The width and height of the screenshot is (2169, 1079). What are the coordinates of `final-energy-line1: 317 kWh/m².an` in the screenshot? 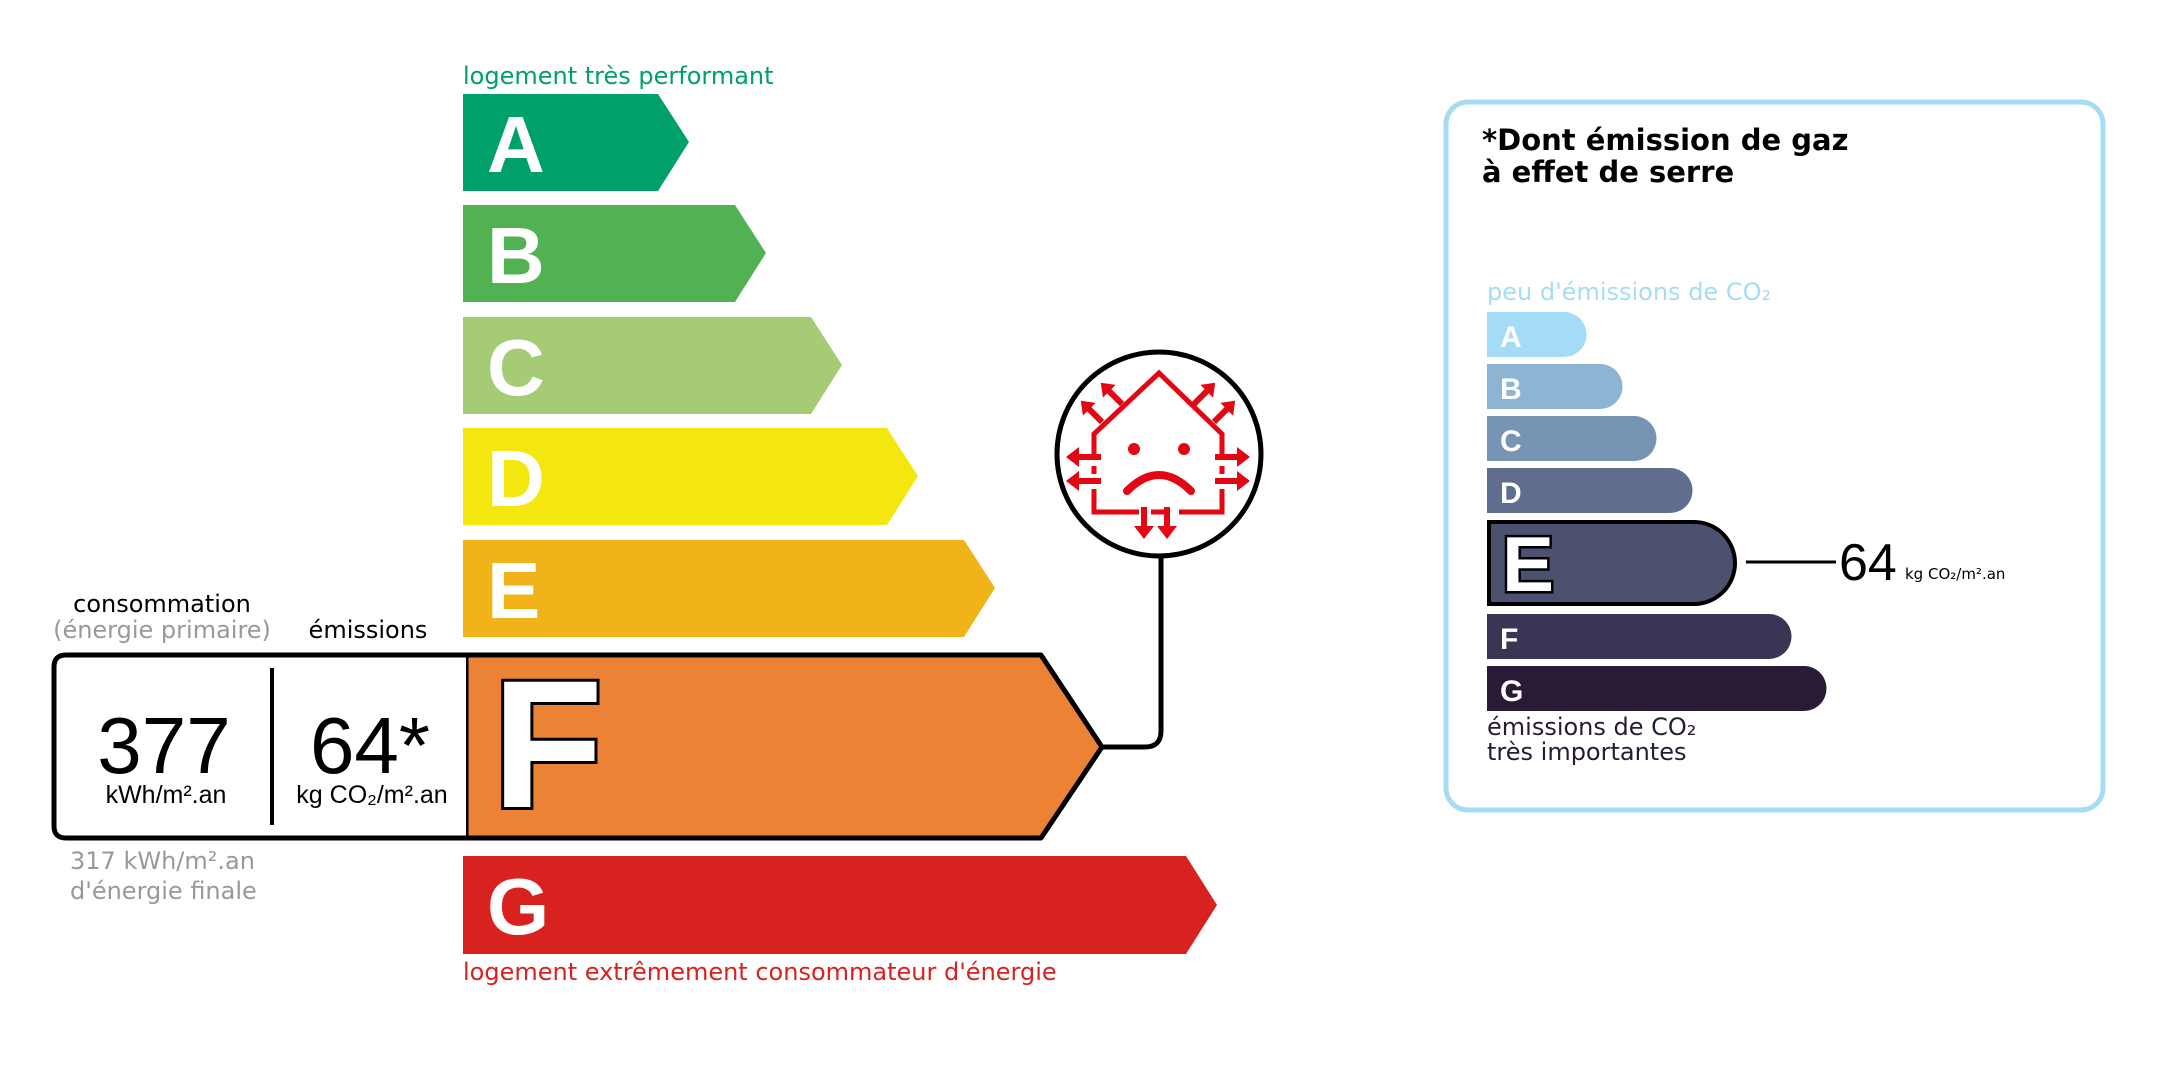 It's located at (162, 861).